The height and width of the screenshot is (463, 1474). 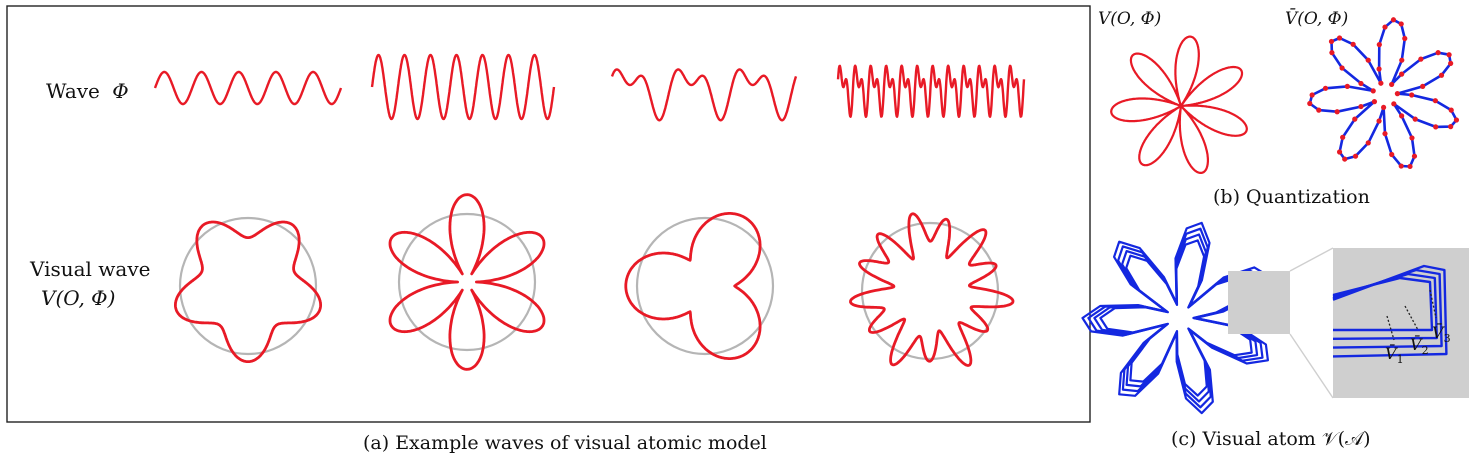 What do you see at coordinates (87, 91) in the screenshot?
I see `wave-row-label: Wave Φ` at bounding box center [87, 91].